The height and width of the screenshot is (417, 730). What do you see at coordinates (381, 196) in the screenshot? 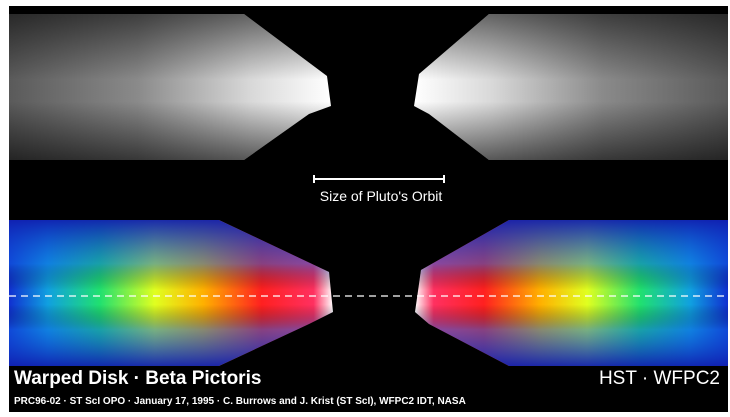
I see `scale-label: Size of Pluto's Orbit` at bounding box center [381, 196].